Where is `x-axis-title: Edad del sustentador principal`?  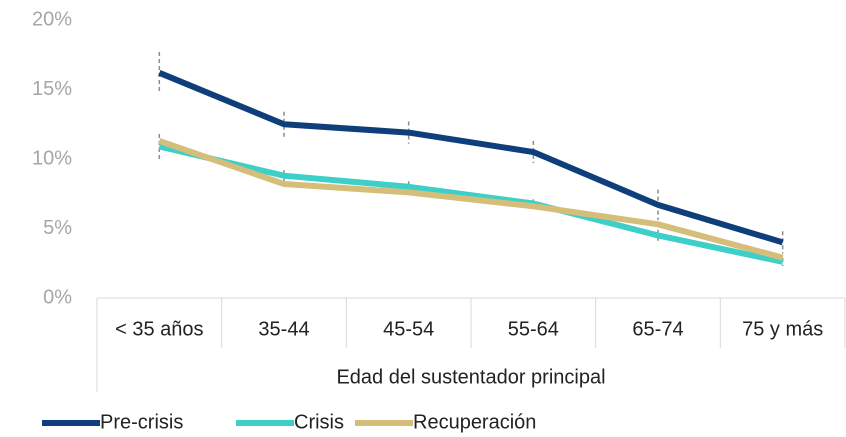 x-axis-title: Edad del sustentador principal is located at coordinates (470, 377).